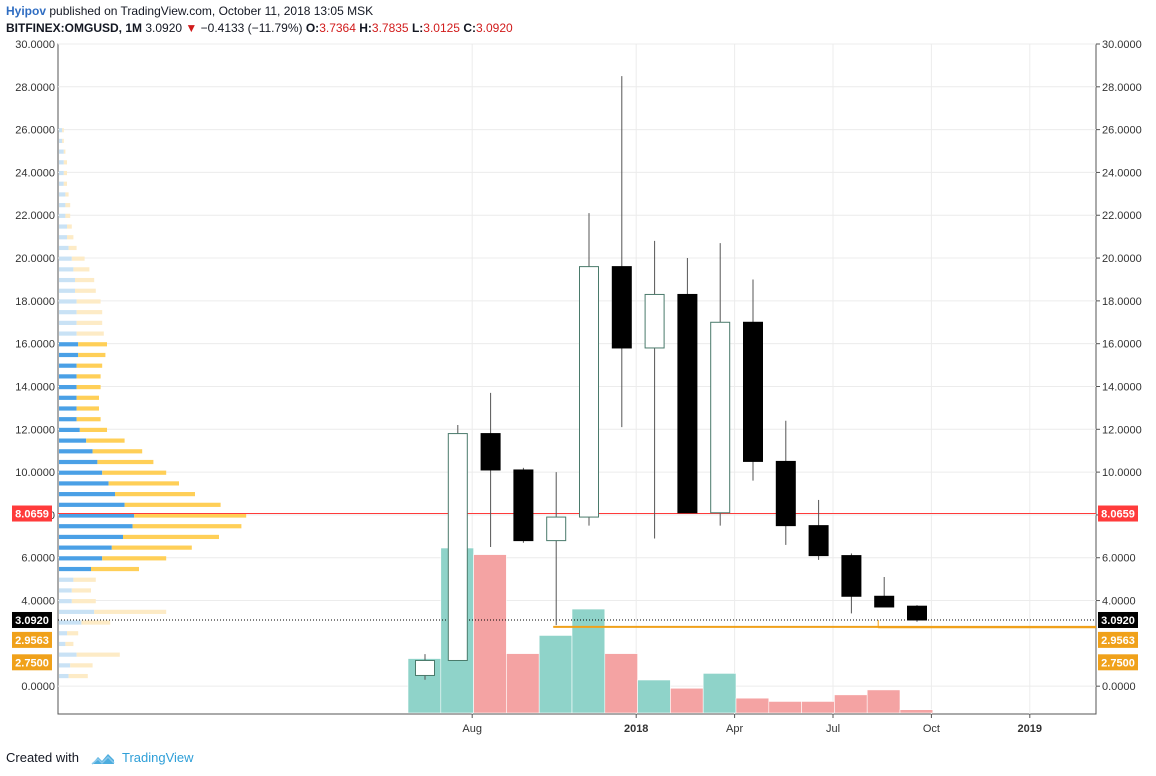 This screenshot has width=1156, height=776. I want to click on support-low-badge-left: 2.7500, so click(32, 663).